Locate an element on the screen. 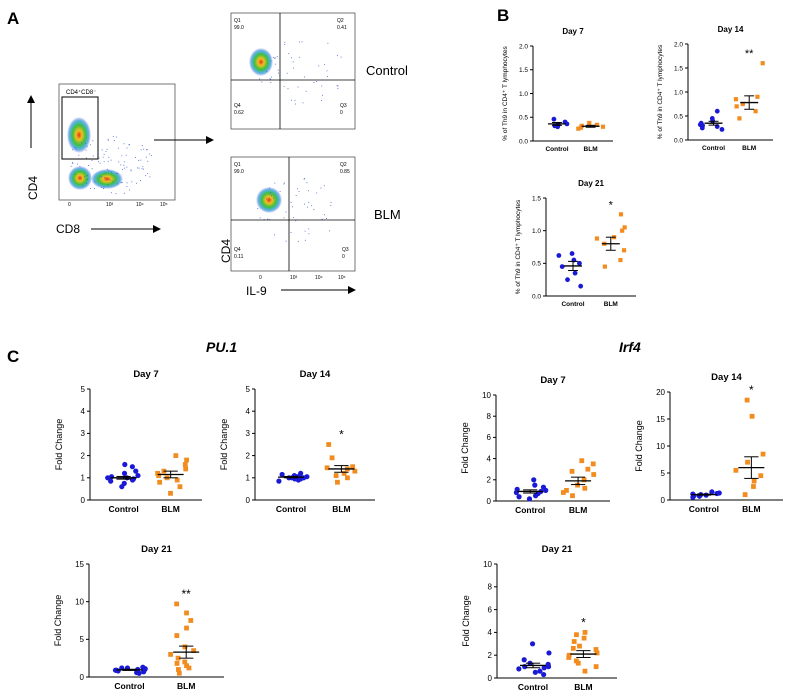 This screenshot has height=695, width=793. y-tick-label: 4 is located at coordinates (83, 411).